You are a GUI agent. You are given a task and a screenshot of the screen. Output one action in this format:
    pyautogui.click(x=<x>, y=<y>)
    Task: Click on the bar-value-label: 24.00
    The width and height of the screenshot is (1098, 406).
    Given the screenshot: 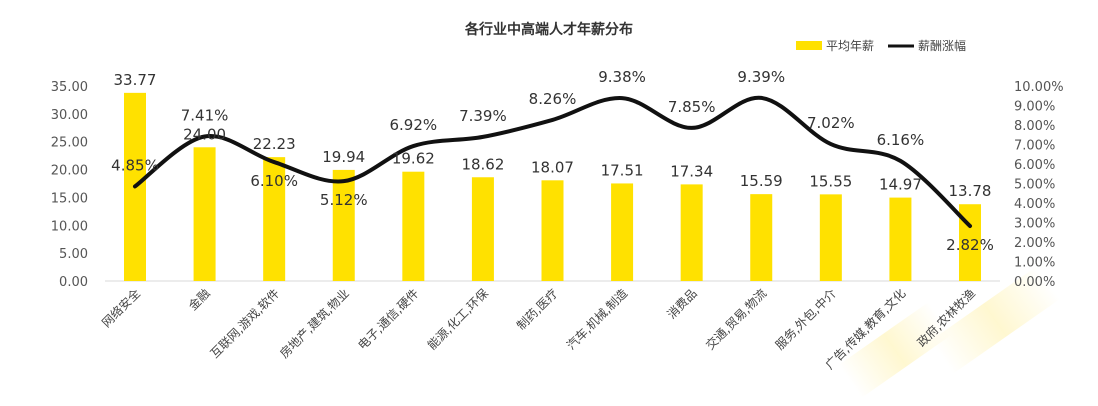 What is the action you would take?
    pyautogui.click(x=204, y=134)
    